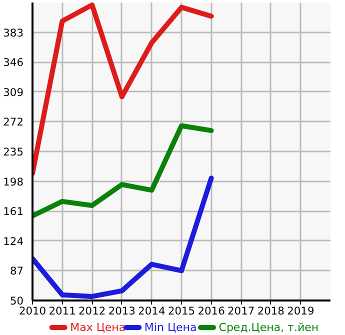  What do you see at coordinates (13, 122) in the screenshot?
I see `y-tick-label: 272` at bounding box center [13, 122].